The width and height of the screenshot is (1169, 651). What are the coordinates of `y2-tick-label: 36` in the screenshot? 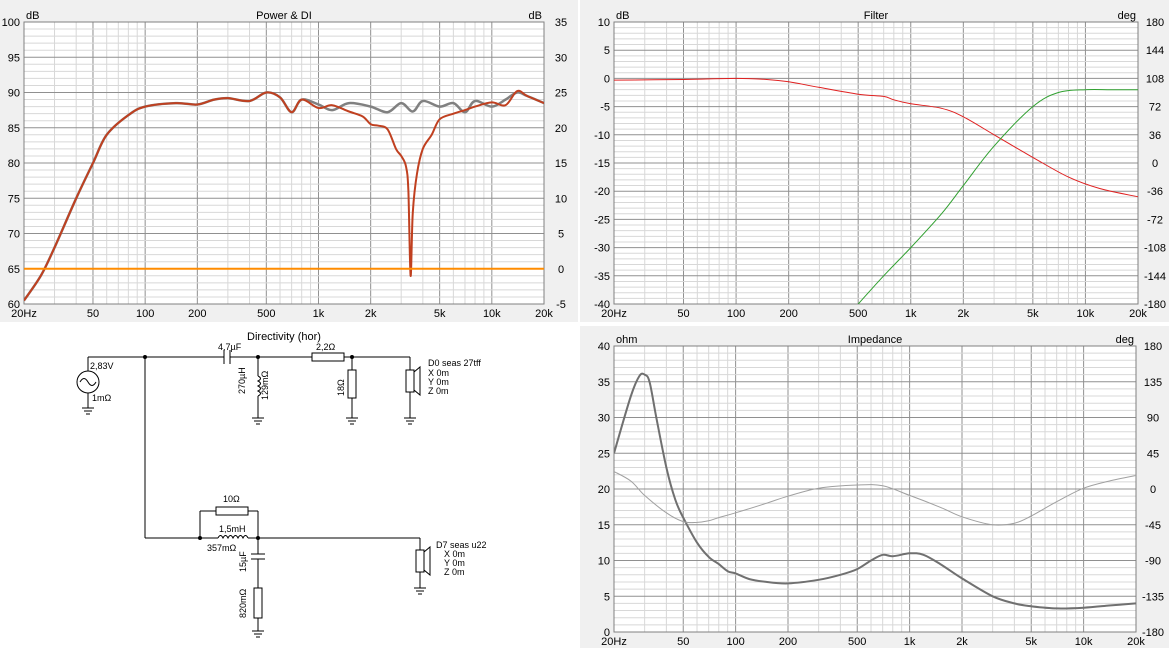 It's located at (1155, 136).